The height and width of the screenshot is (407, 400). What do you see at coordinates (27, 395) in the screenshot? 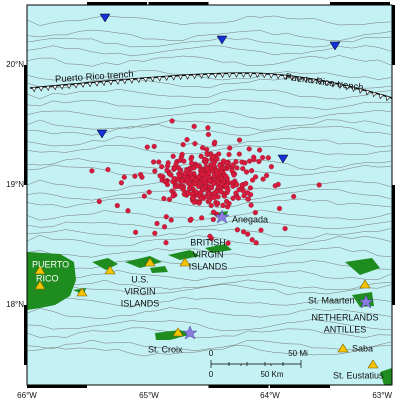
I see `lon-label: 66°W` at bounding box center [27, 395].